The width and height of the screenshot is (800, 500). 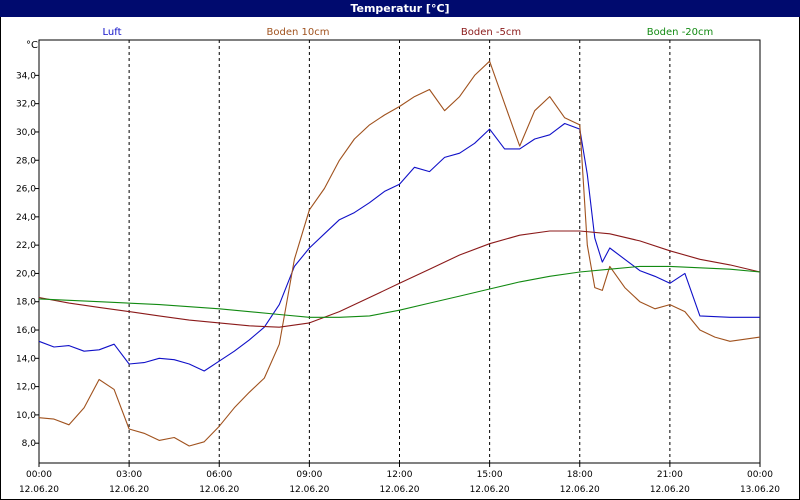 I want to click on x-tick-time-label: 06:00, so click(x=219, y=475).